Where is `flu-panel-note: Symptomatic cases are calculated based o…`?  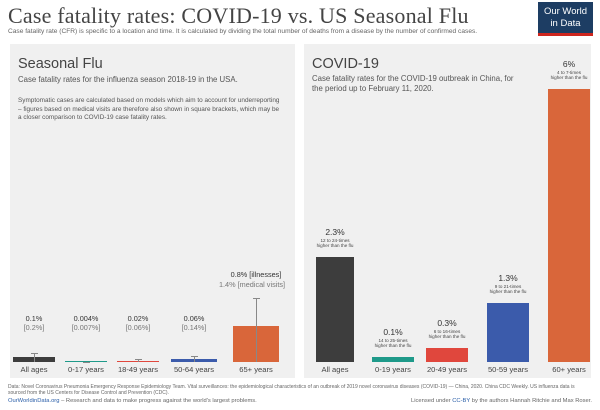
flu-panel-note: Symptomatic cases are calculated based o… is located at coordinates (149, 109).